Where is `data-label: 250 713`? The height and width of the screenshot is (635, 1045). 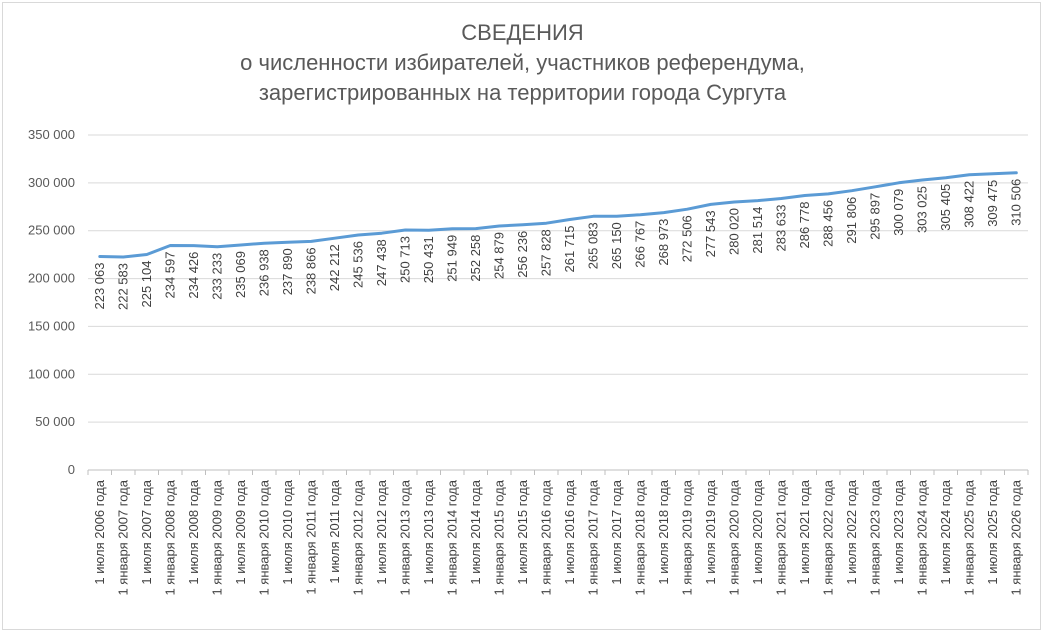 data-label: 250 713 is located at coordinates (404, 259).